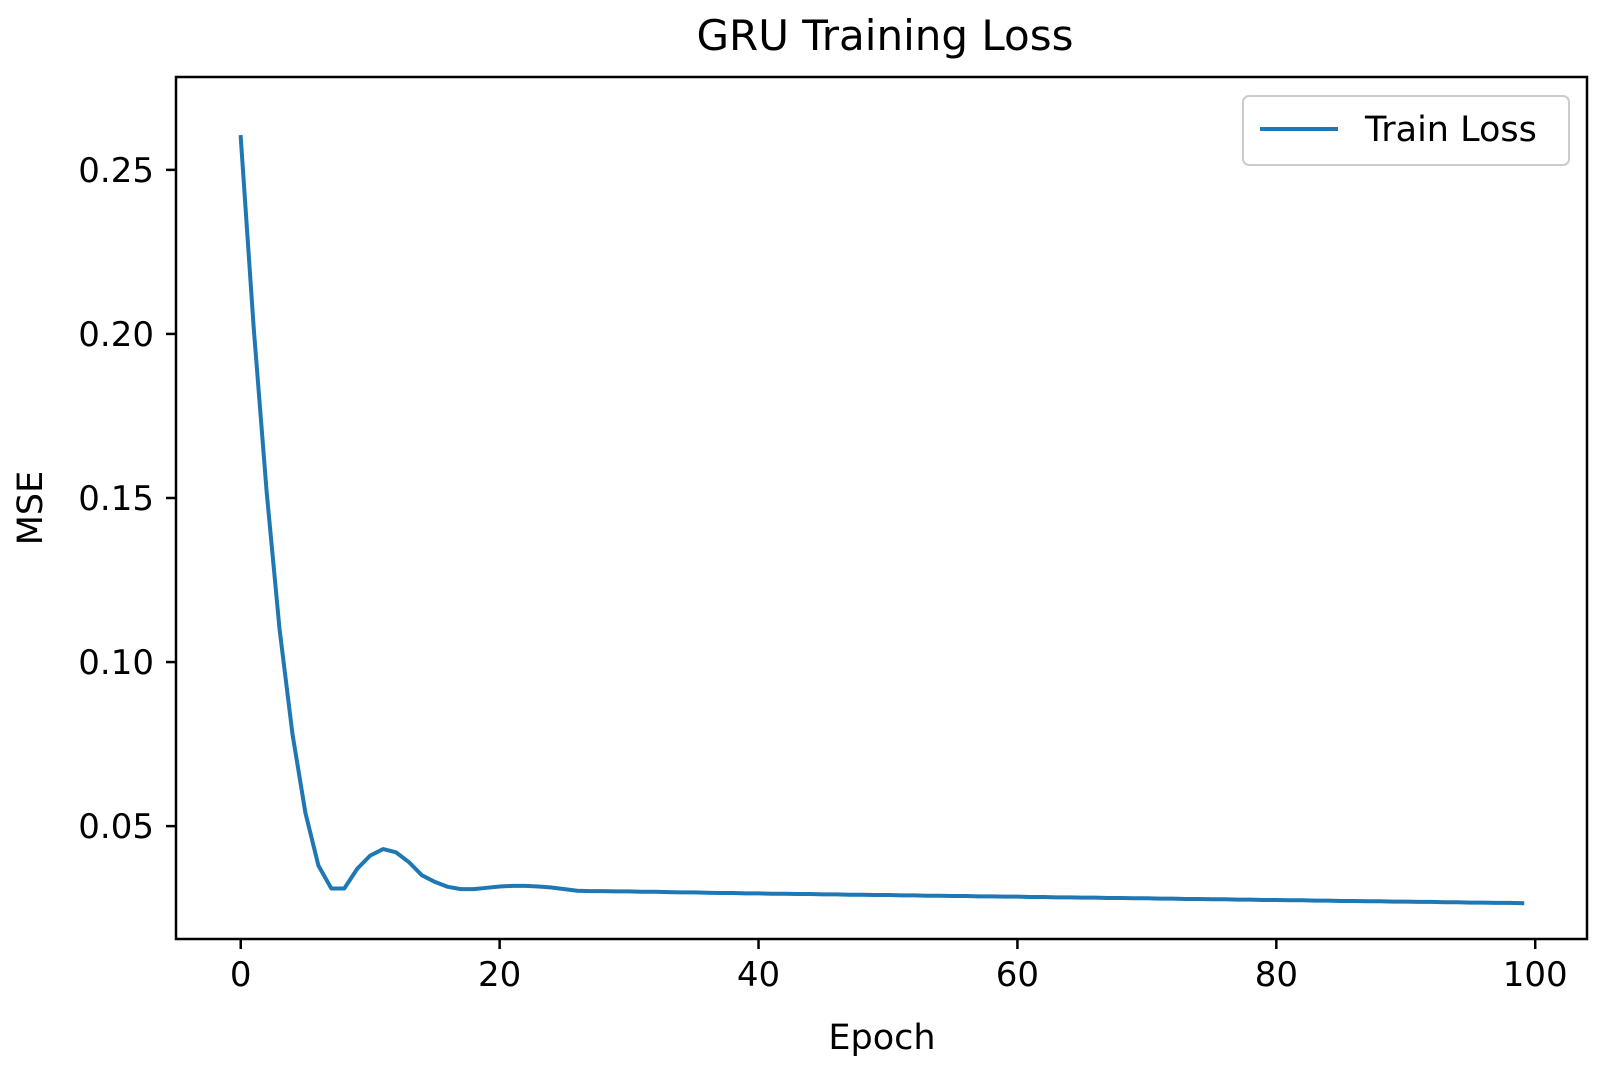  Describe the element at coordinates (1276, 975) in the screenshot. I see `x-tick-label: 80` at that location.